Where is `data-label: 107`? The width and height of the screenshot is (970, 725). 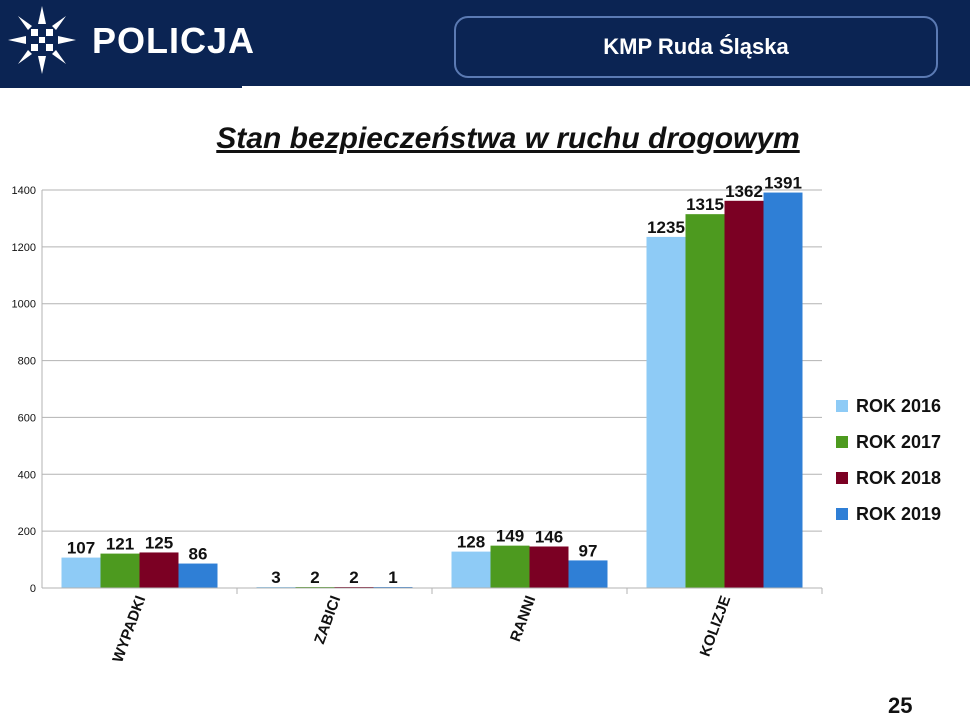 data-label: 107 is located at coordinates (81, 548).